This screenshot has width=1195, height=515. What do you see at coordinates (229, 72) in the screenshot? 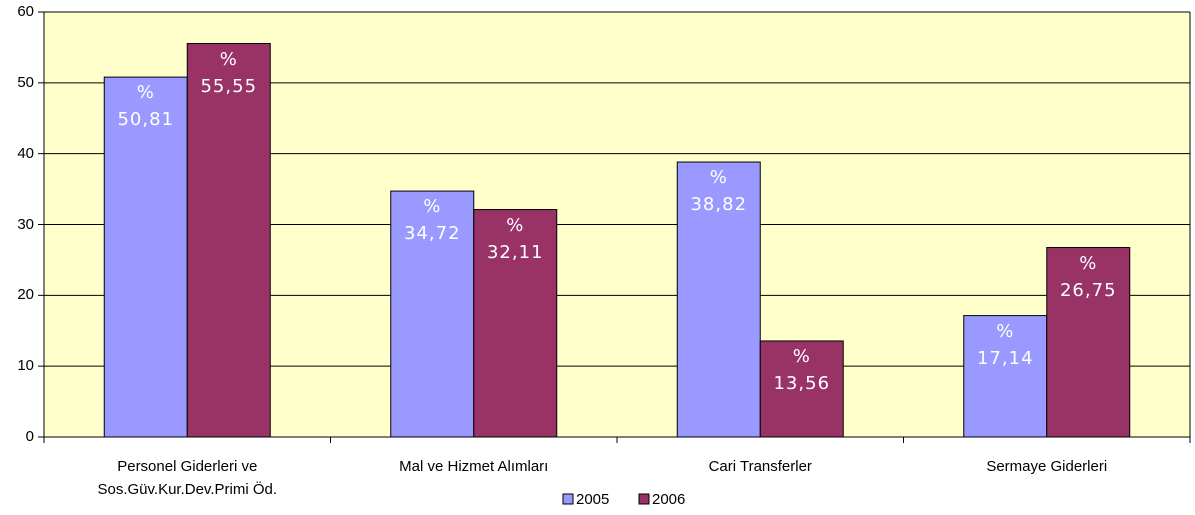
I see `value-label: % 55,55` at bounding box center [229, 72].